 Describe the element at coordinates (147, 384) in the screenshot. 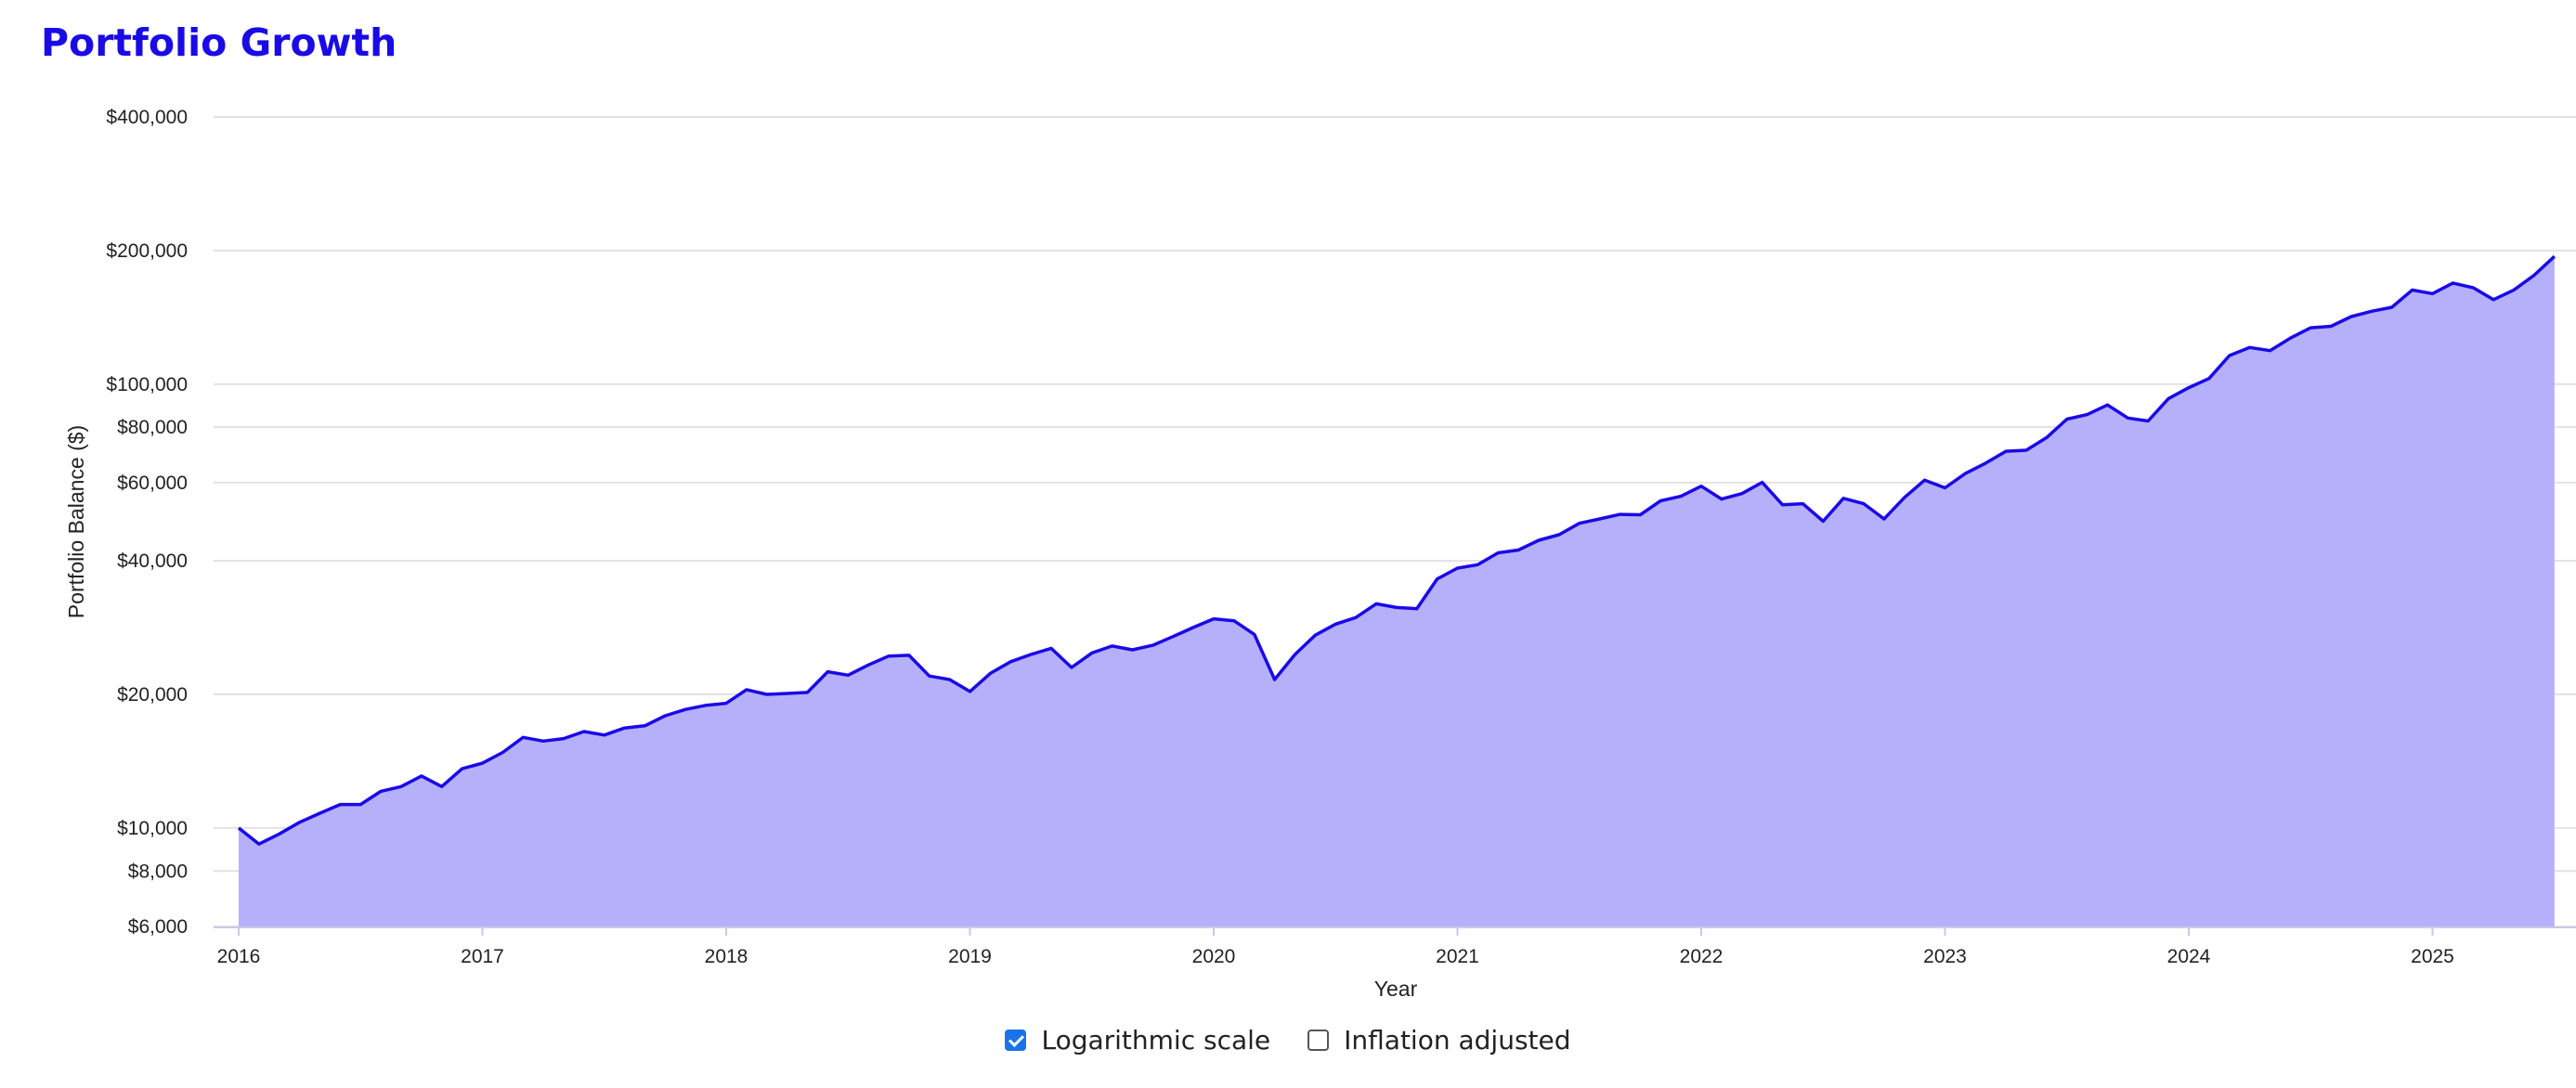

I see `y-tick-label: $100,000` at that location.